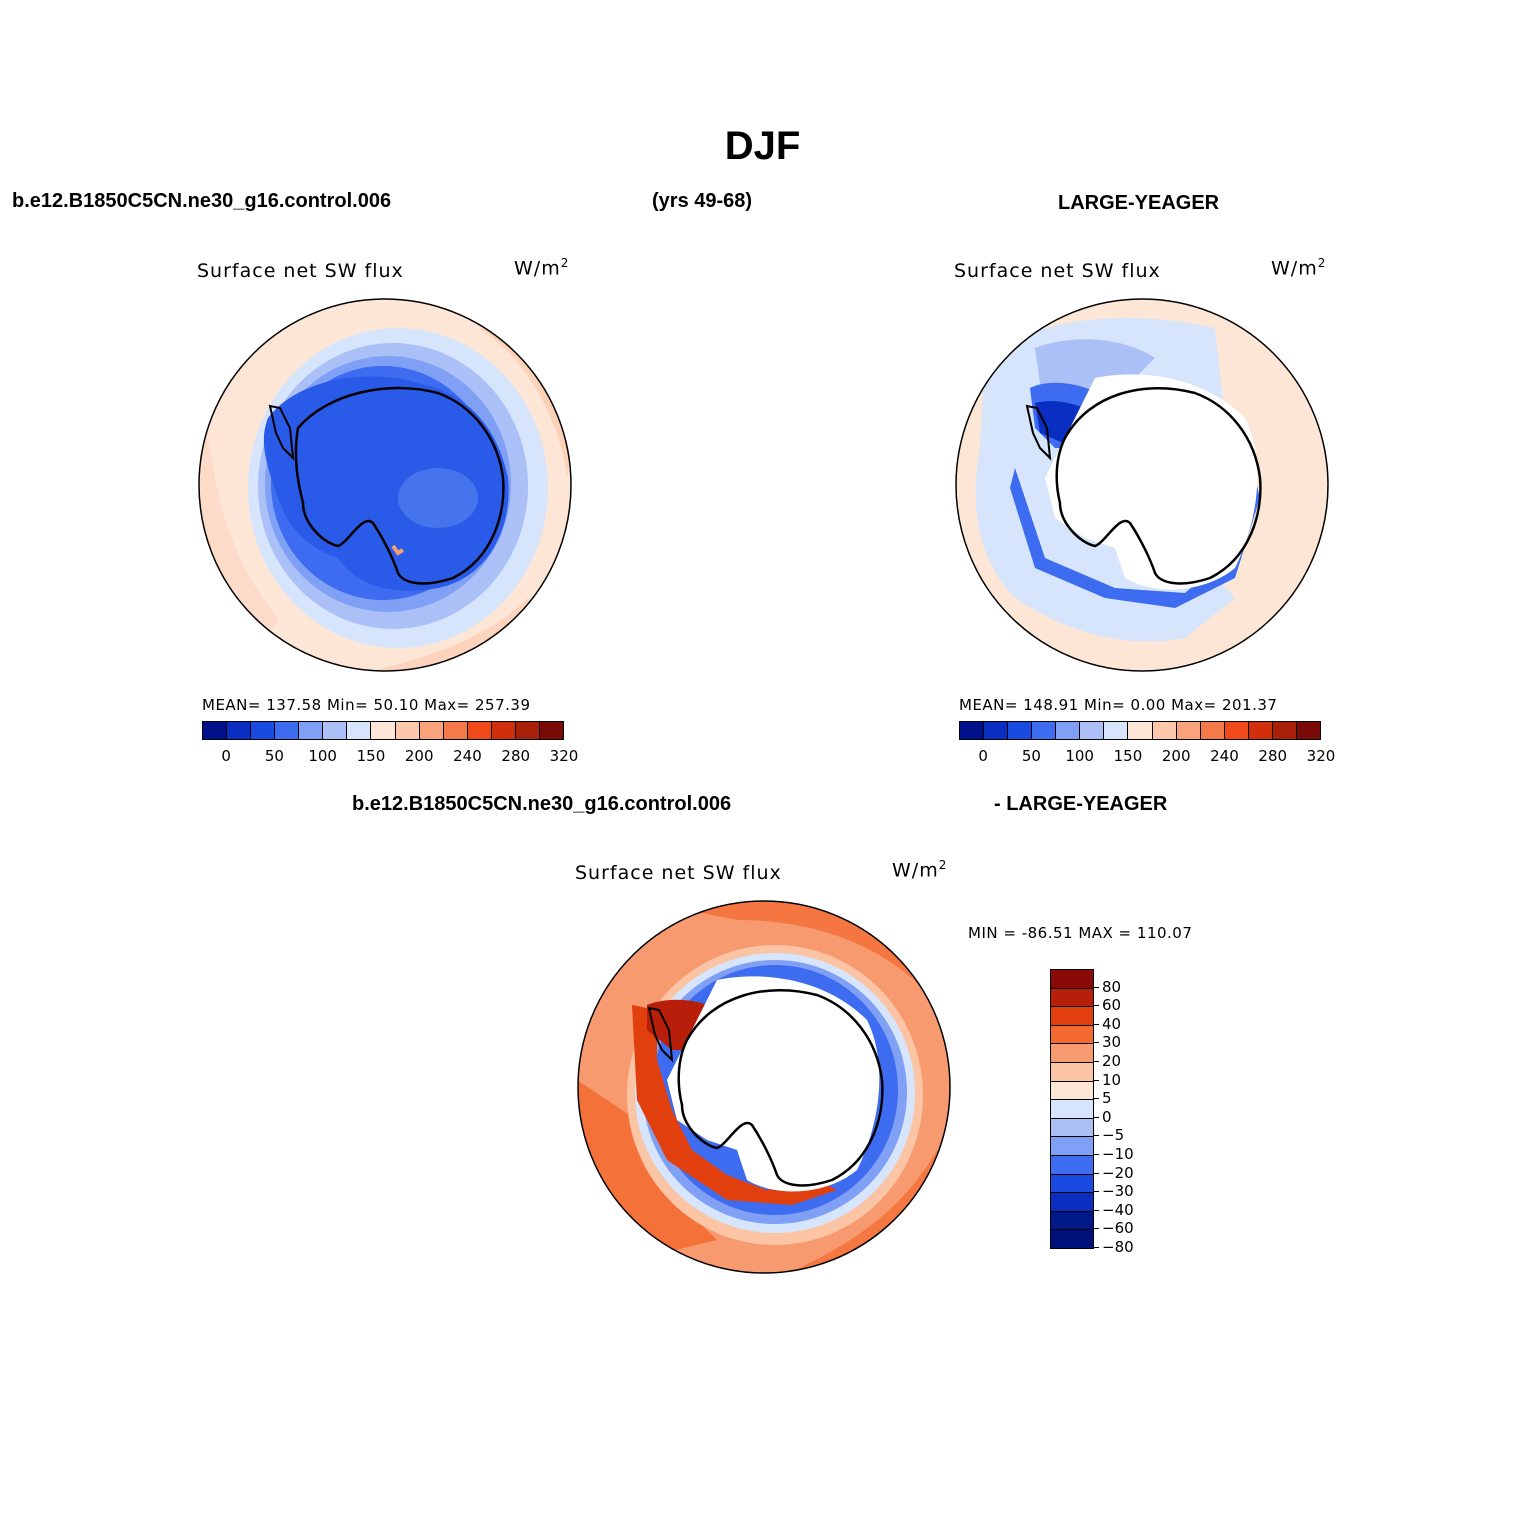  I want to click on obs-panel-title: Surface net SW flux, so click(1057, 271).